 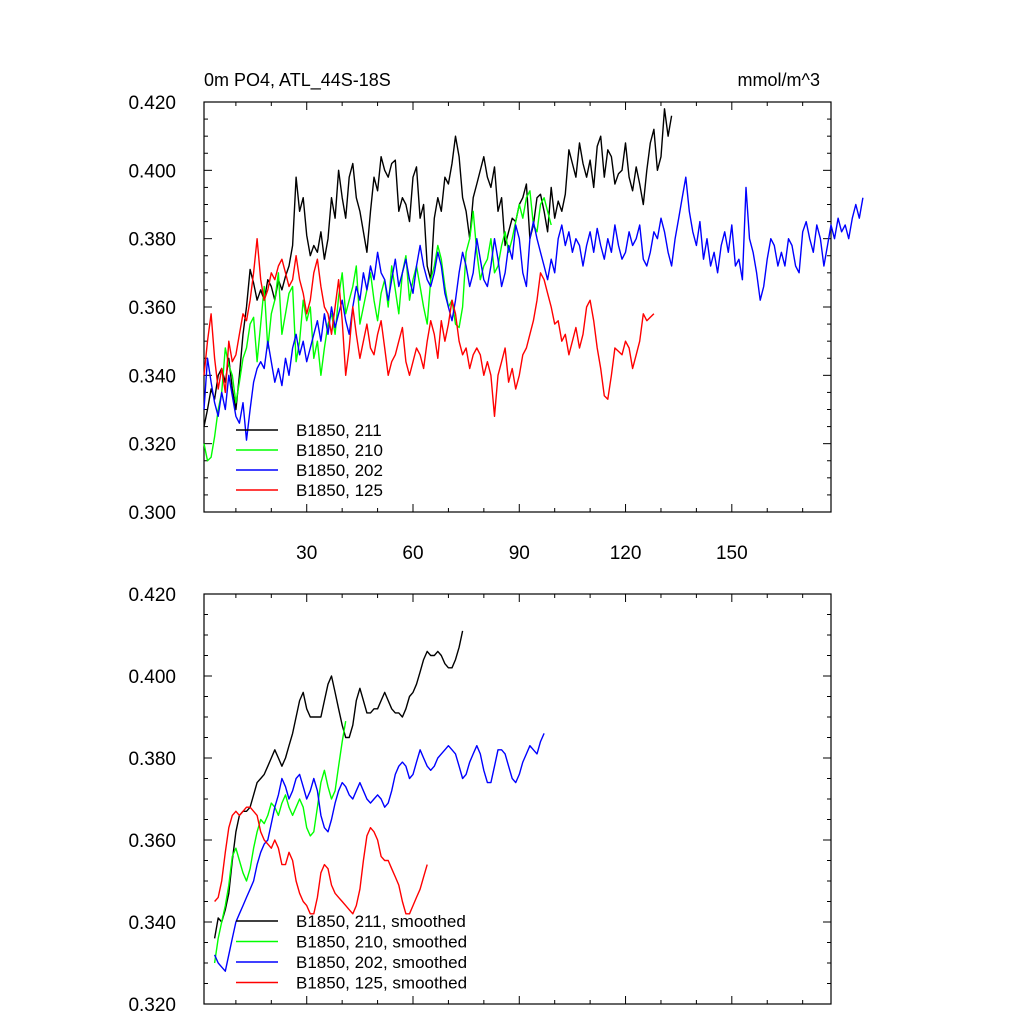 What do you see at coordinates (779, 80) in the screenshot?
I see `units-label: mmol/m^3` at bounding box center [779, 80].